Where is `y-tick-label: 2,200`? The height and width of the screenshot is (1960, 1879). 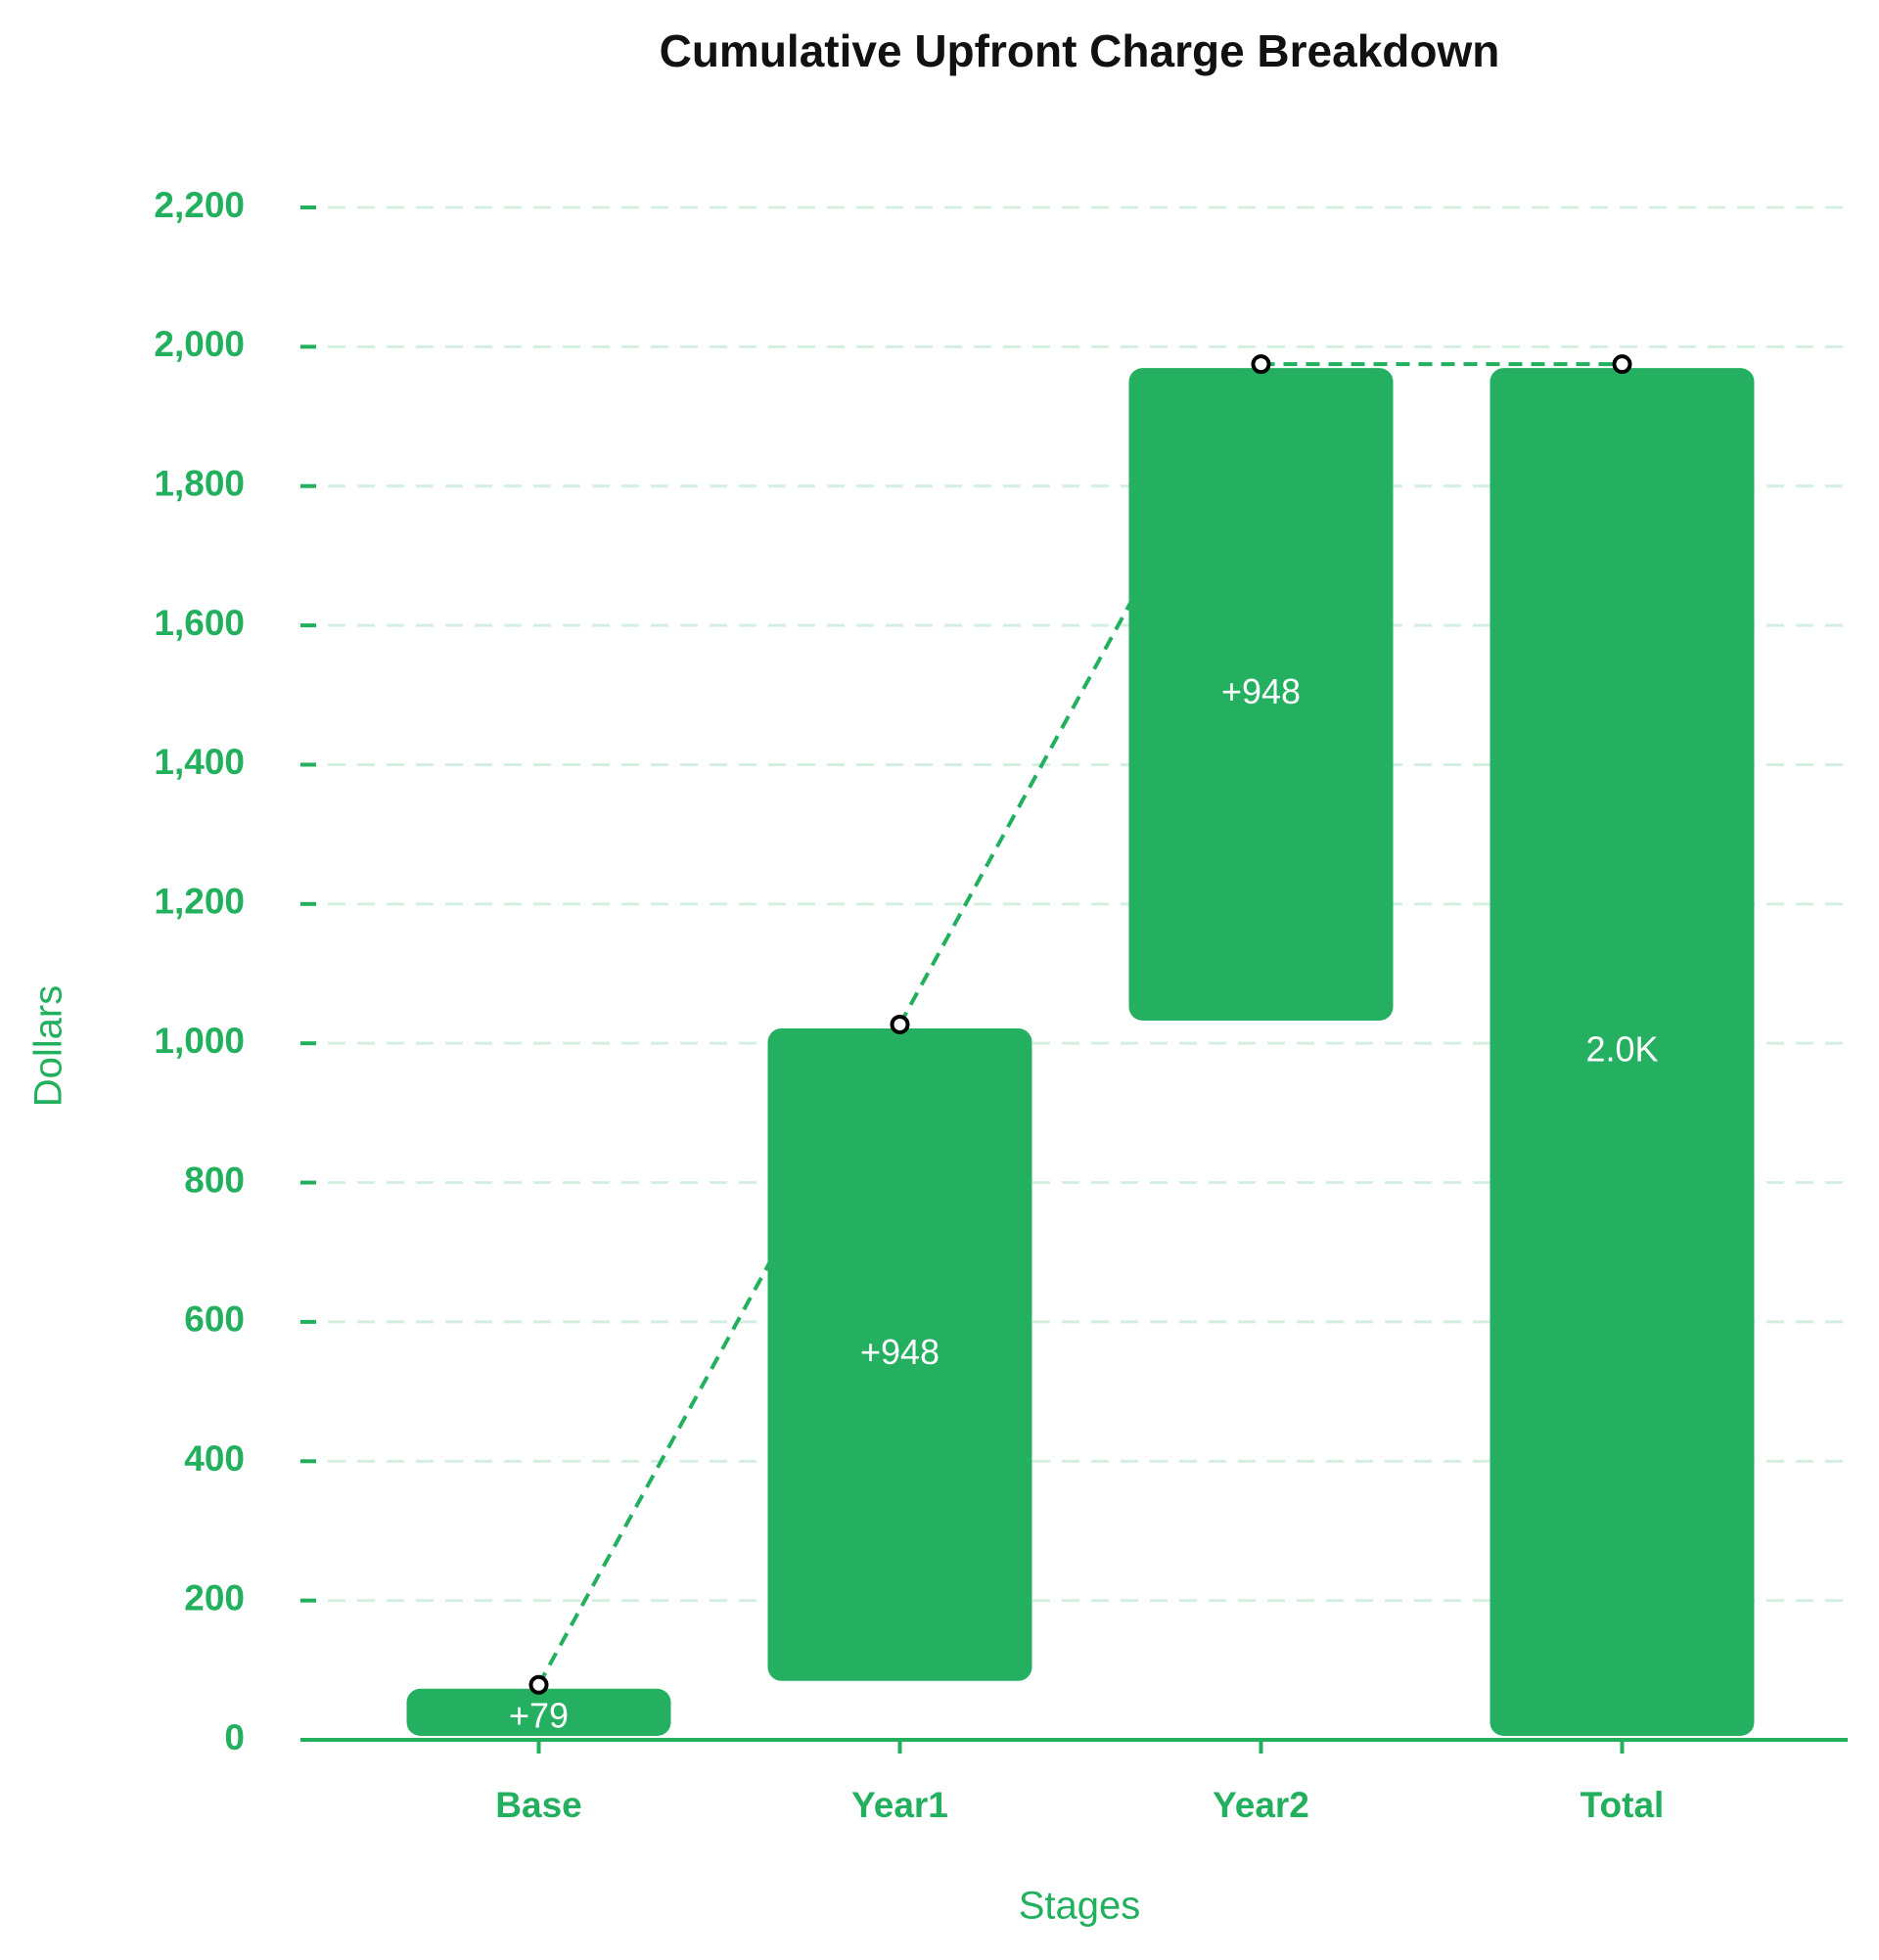 y-tick-label: 2,200 is located at coordinates (199, 205).